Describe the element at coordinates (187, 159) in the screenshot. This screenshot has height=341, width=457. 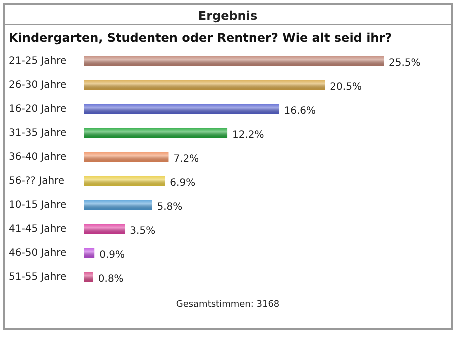
I see `data-label: 7.2%` at that location.